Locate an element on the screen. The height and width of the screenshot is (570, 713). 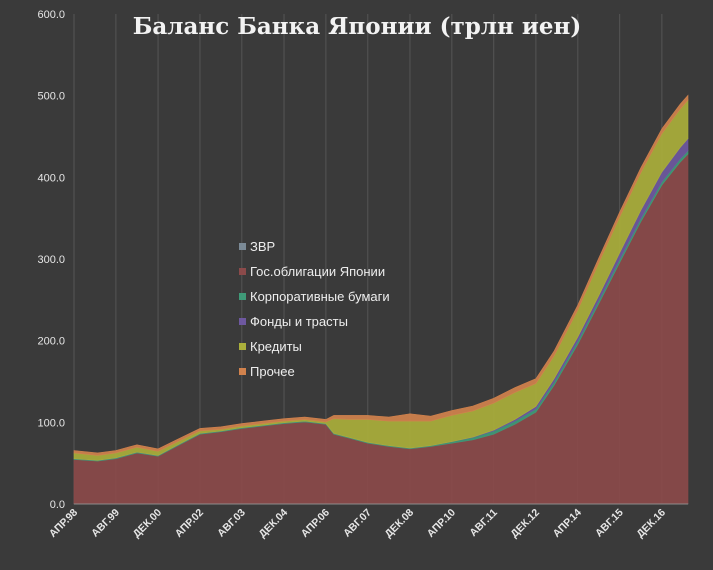
x-tick-label: АПР.06 is located at coordinates (315, 523).